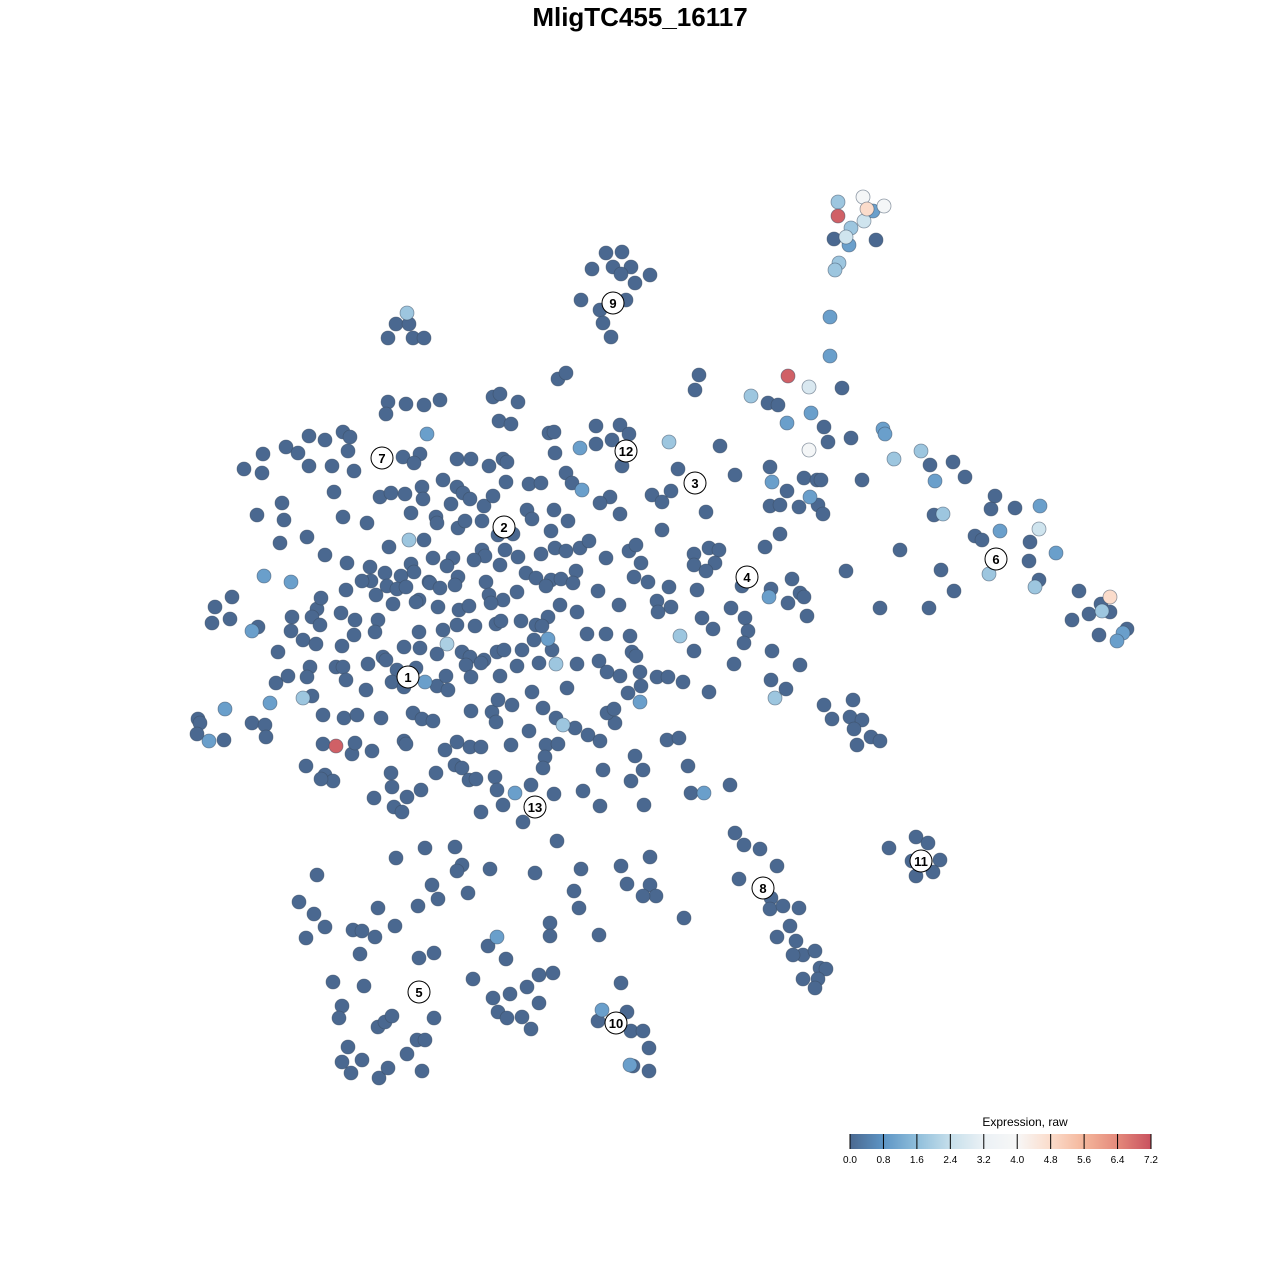 Image resolution: width=1280 pixels, height=1280 pixels. I want to click on cluster-label-text: 7, so click(381, 458).